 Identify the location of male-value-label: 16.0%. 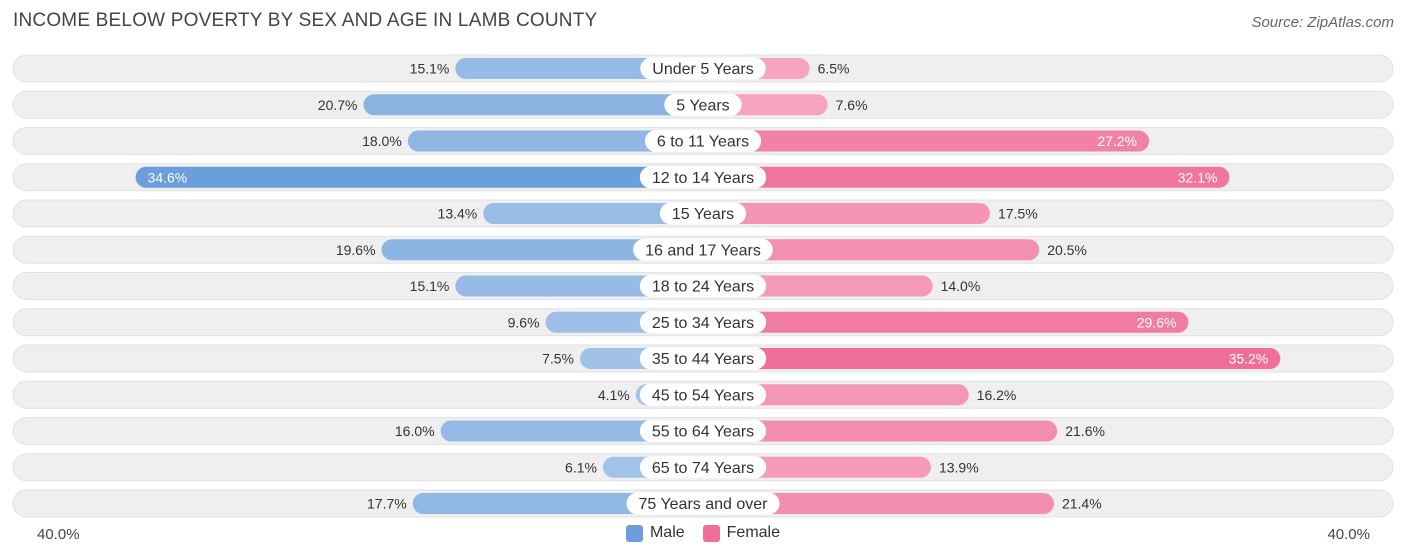
(415, 431).